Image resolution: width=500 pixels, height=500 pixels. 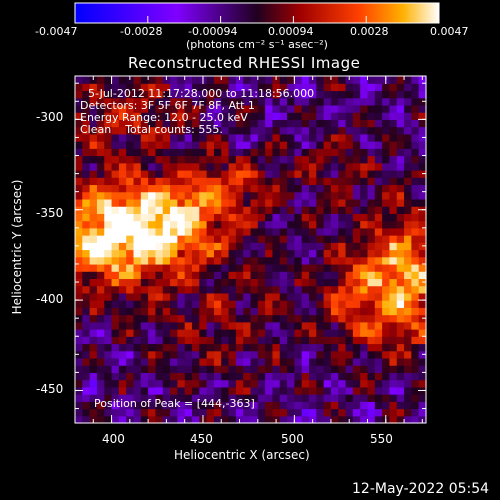 What do you see at coordinates (17, 247) in the screenshot?
I see `y-axis-label: Heliocentric Y (arcsec)` at bounding box center [17, 247].